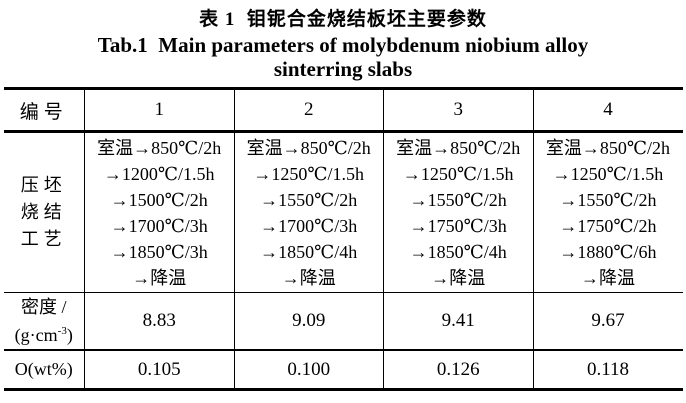 This screenshot has width=686, height=403. Describe the element at coordinates (607, 321) in the screenshot. I see `density-value-4: 9.67` at that location.